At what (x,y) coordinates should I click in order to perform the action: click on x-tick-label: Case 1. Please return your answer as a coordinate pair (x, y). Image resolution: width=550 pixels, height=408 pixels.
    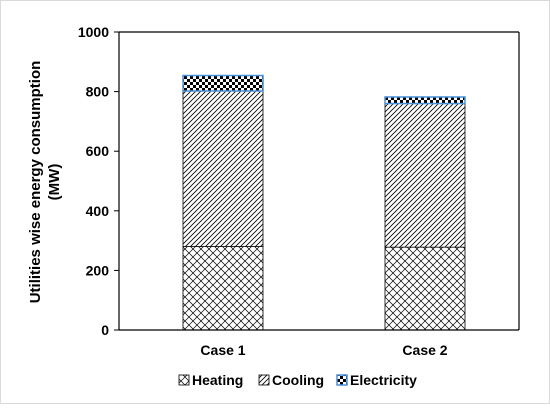
    Looking at the image, I should click on (222, 350).